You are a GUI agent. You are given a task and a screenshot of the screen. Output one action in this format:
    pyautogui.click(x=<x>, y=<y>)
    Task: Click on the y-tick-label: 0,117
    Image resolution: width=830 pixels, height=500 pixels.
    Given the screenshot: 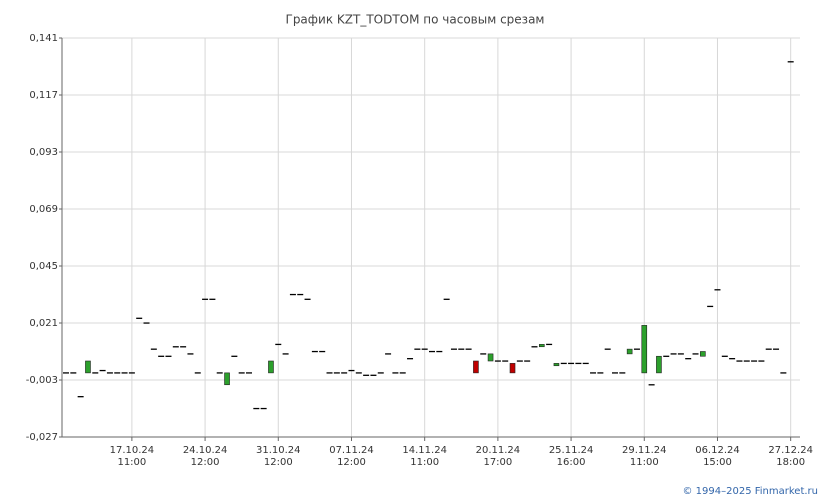 What is the action you would take?
    pyautogui.click(x=43, y=95)
    